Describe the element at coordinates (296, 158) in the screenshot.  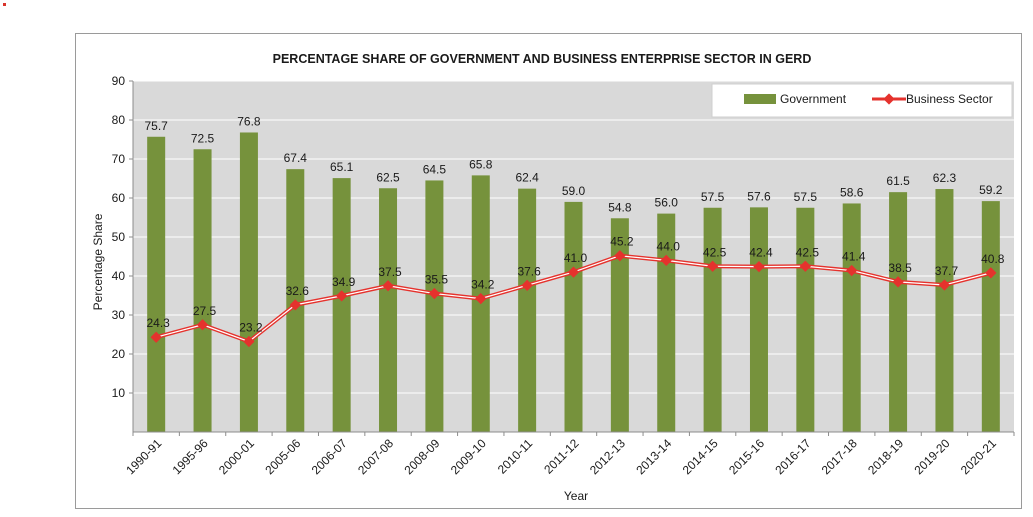
I see `government-bar-label: 67.4` at that location.